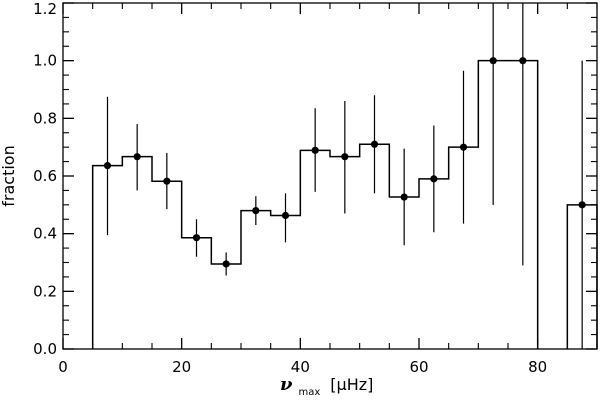  I want to click on y-tick-label: 0.6, so click(45, 176).